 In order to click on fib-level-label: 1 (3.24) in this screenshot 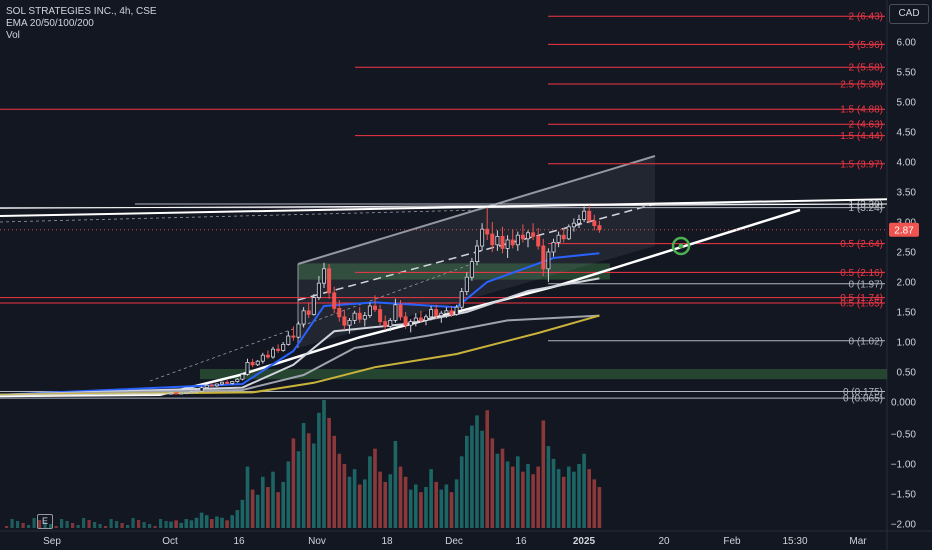, I will do `click(866, 208)`.